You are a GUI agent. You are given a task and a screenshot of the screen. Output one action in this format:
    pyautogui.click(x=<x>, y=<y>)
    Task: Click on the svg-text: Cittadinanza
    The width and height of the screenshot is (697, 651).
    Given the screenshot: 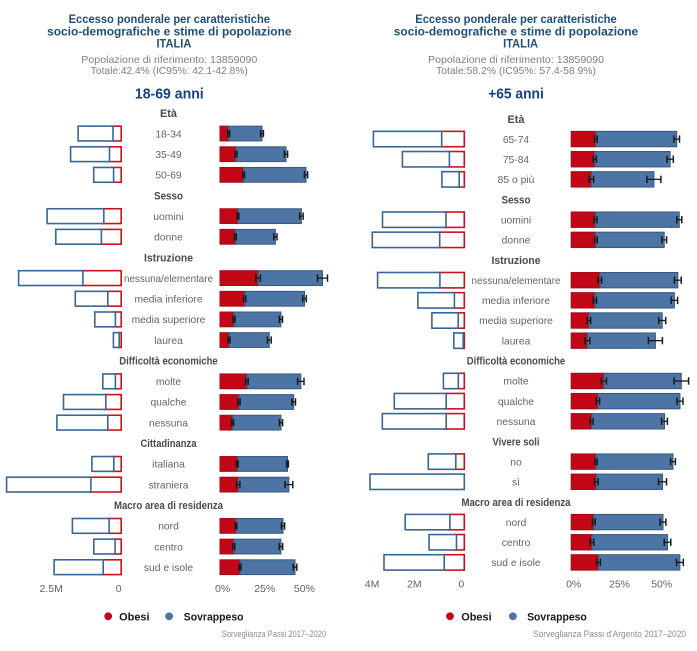 What is the action you would take?
    pyautogui.click(x=169, y=444)
    